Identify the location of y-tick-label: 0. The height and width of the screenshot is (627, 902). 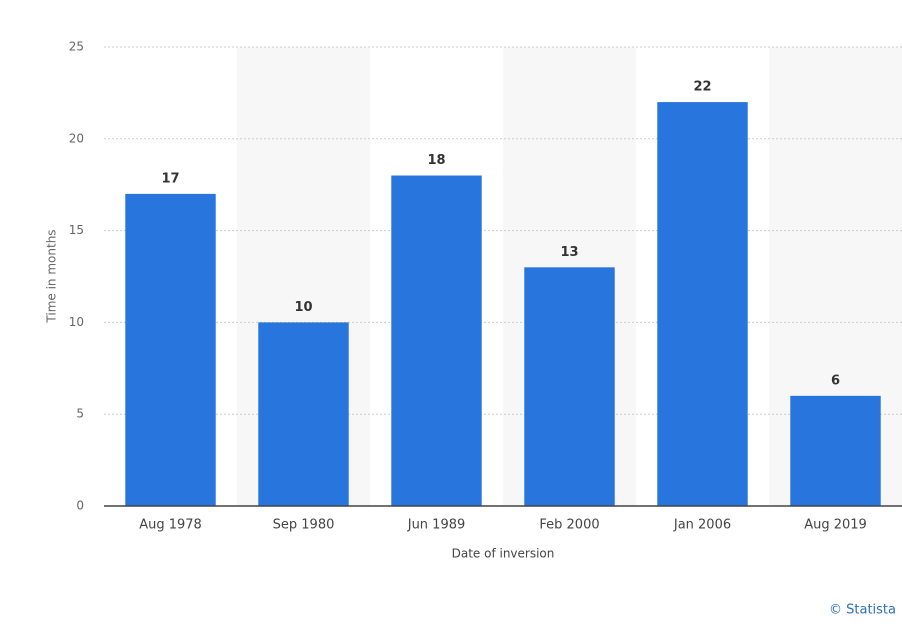
(80, 506).